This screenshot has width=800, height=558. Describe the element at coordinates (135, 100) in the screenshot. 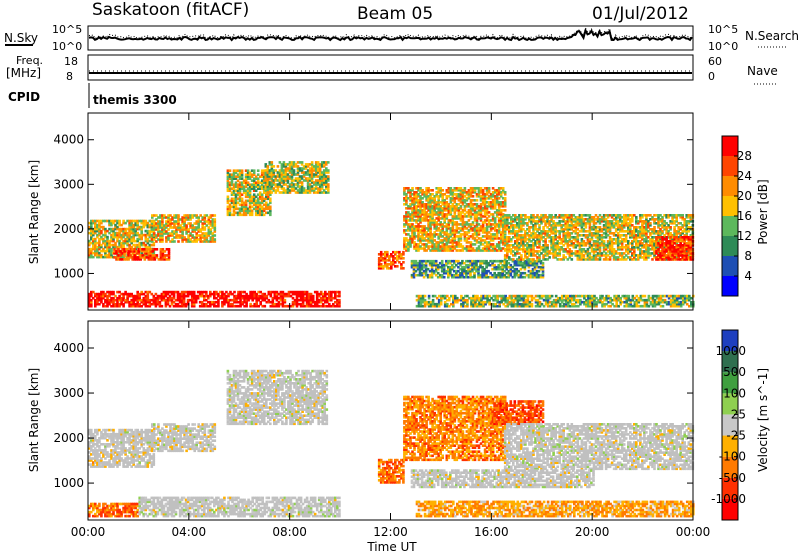

I see `cpid-value: themis 3300` at that location.